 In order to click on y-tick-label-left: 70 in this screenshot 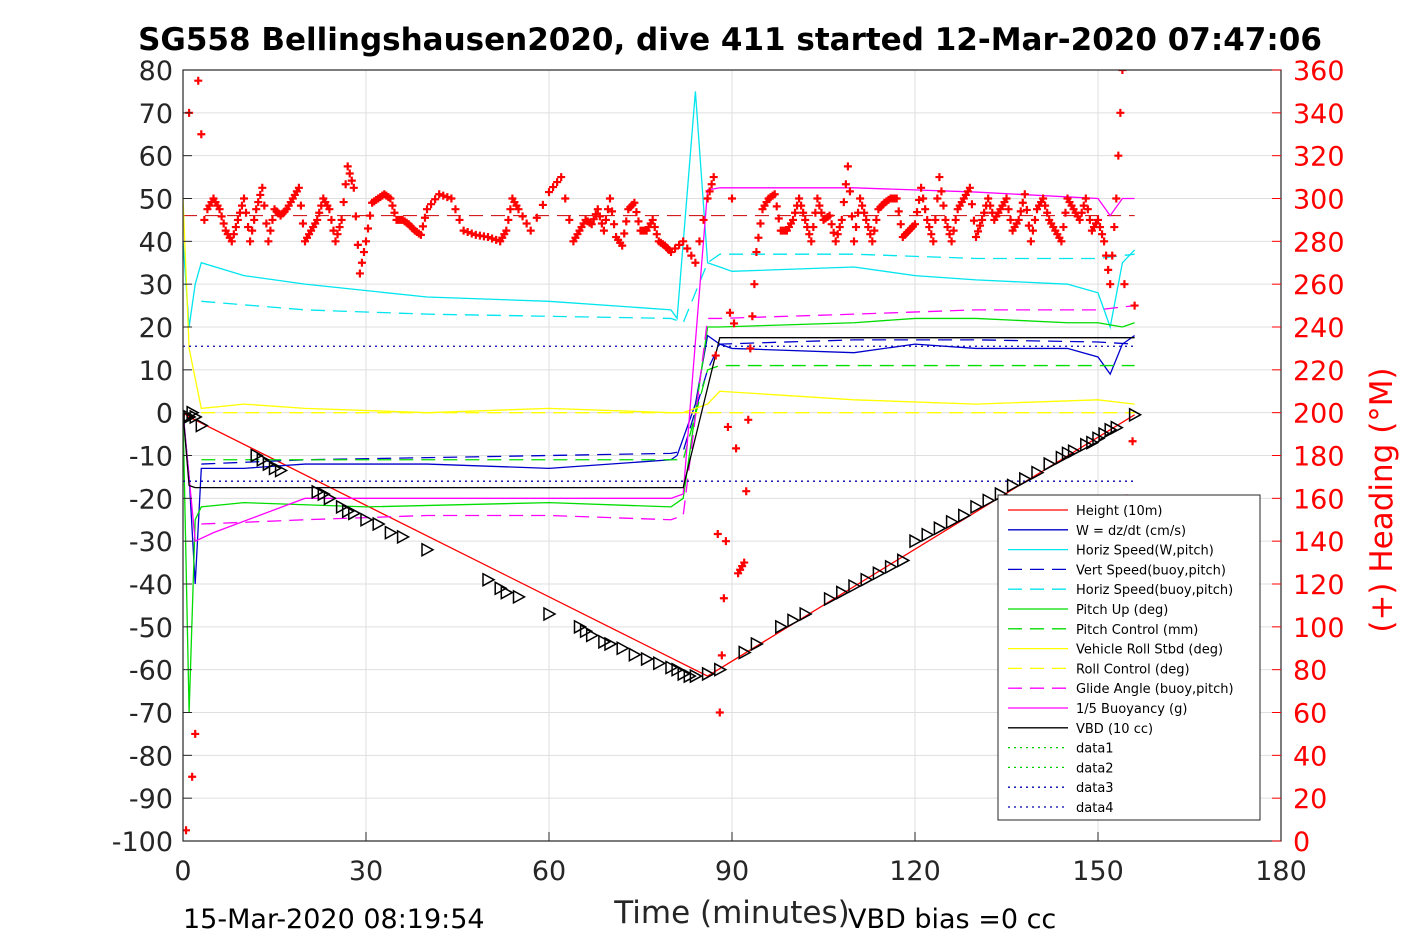, I will do `click(156, 114)`.